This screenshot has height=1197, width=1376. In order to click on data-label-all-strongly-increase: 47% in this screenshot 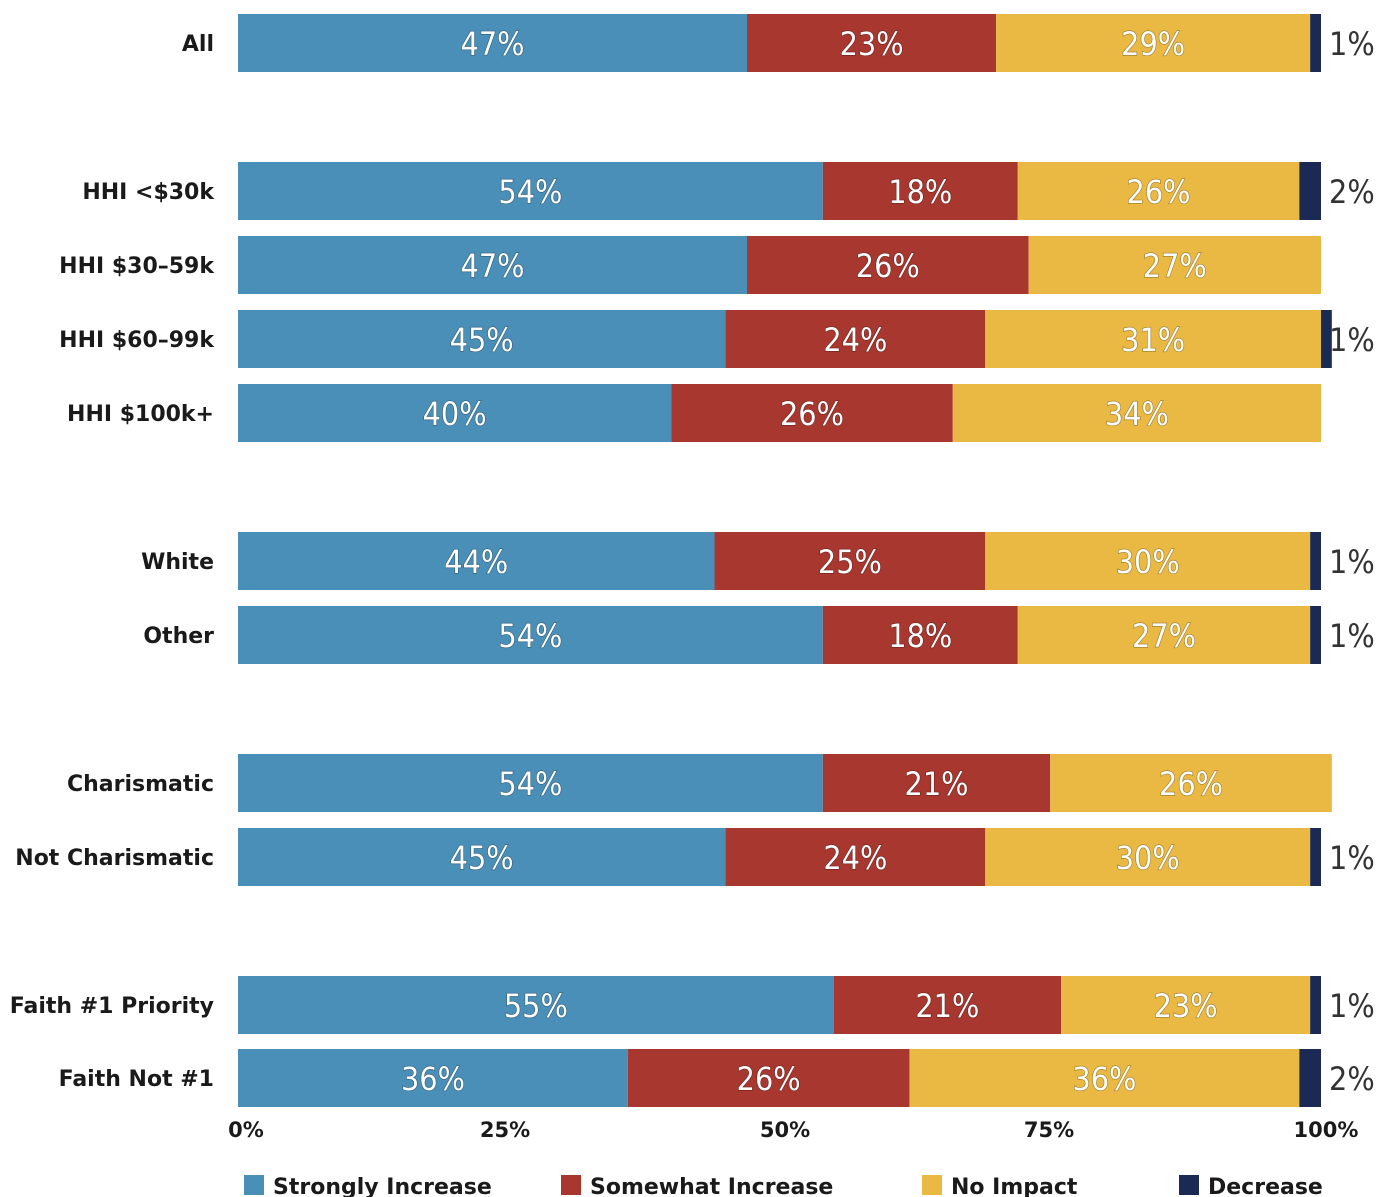, I will do `click(493, 44)`.